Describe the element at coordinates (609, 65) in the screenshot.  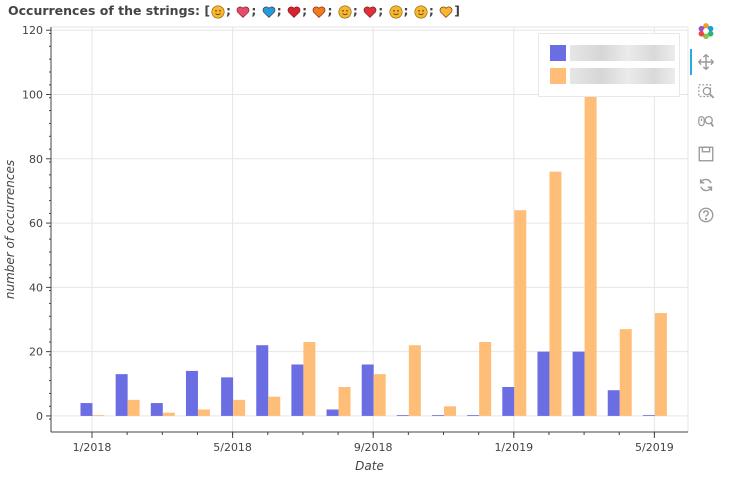
I see `legend` at that location.